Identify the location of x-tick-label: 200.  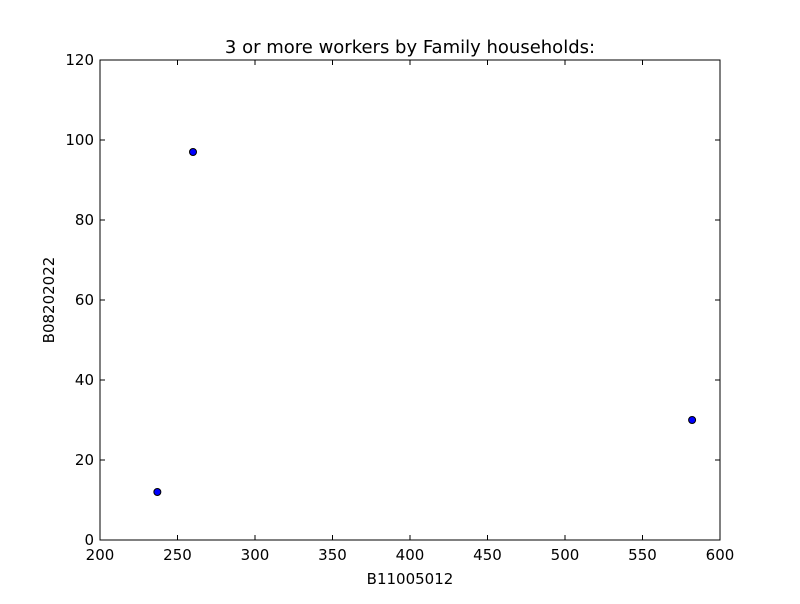
(100, 555).